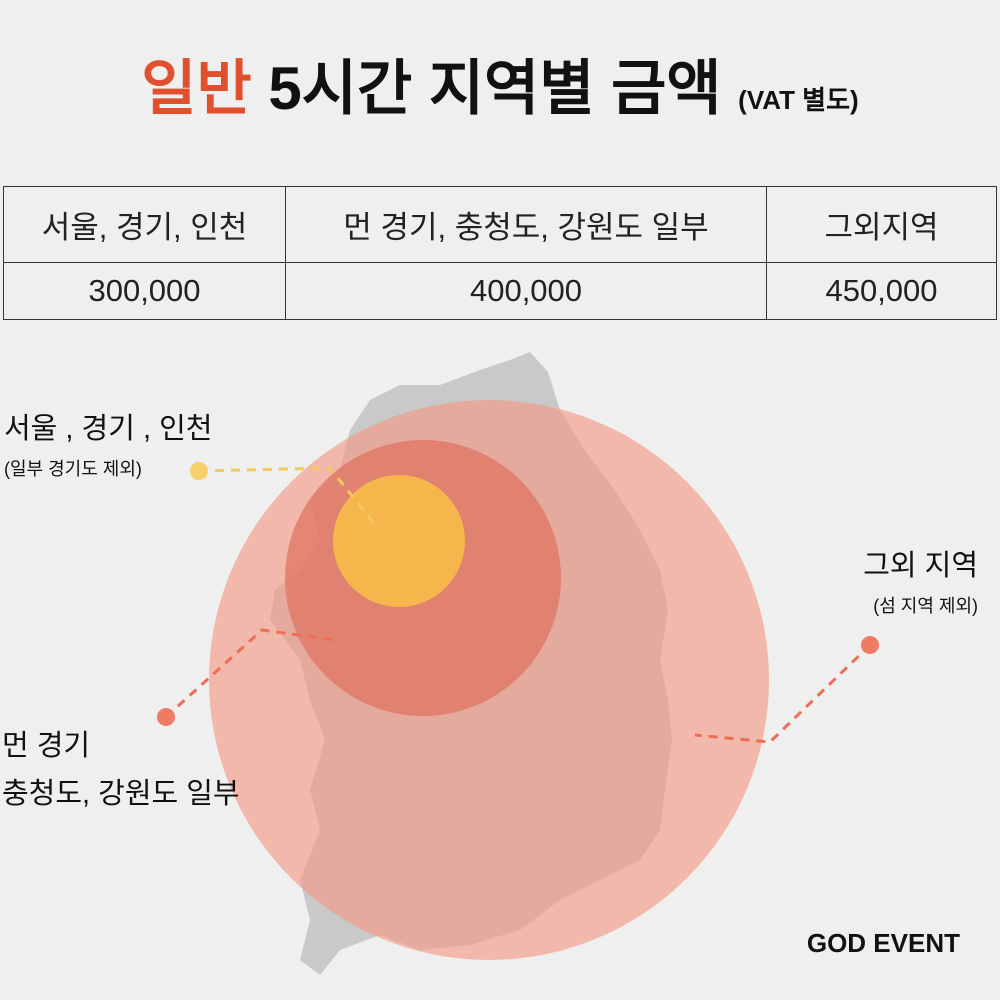  What do you see at coordinates (798, 100) in the screenshot?
I see `title-note: (VAT 별도)` at bounding box center [798, 100].